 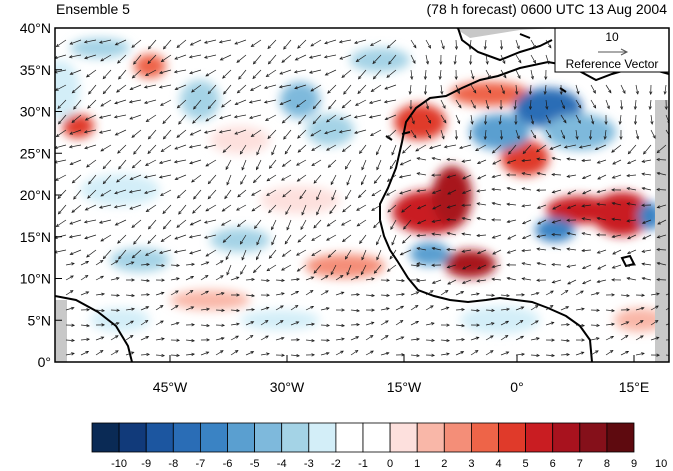 I want to click on colorbar-label: 6, so click(x=553, y=464).